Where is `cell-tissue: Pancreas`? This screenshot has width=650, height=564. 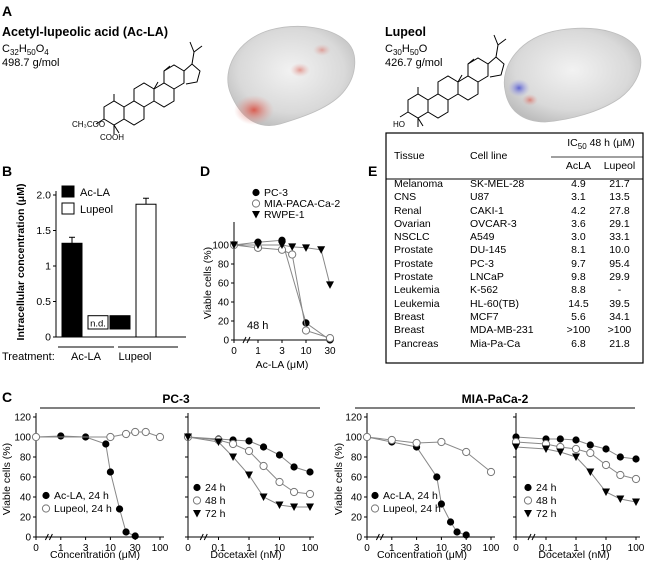
cell-tissue: Pancreas is located at coordinates (416, 343).